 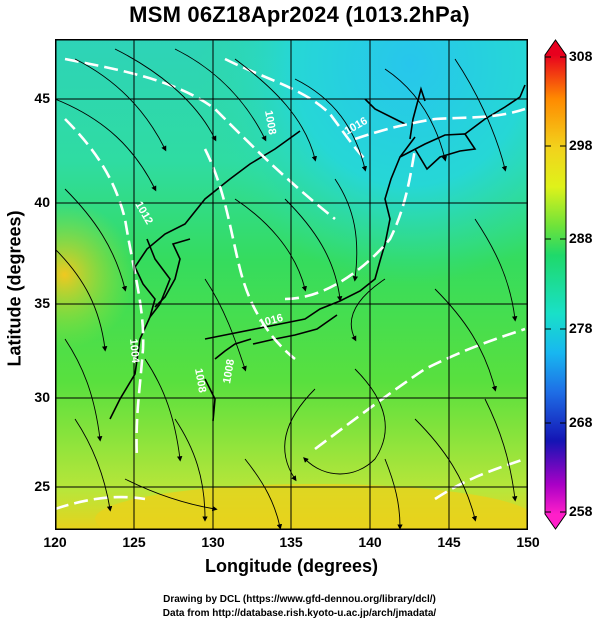 I want to click on y-tick-label: 40, so click(x=42, y=202).